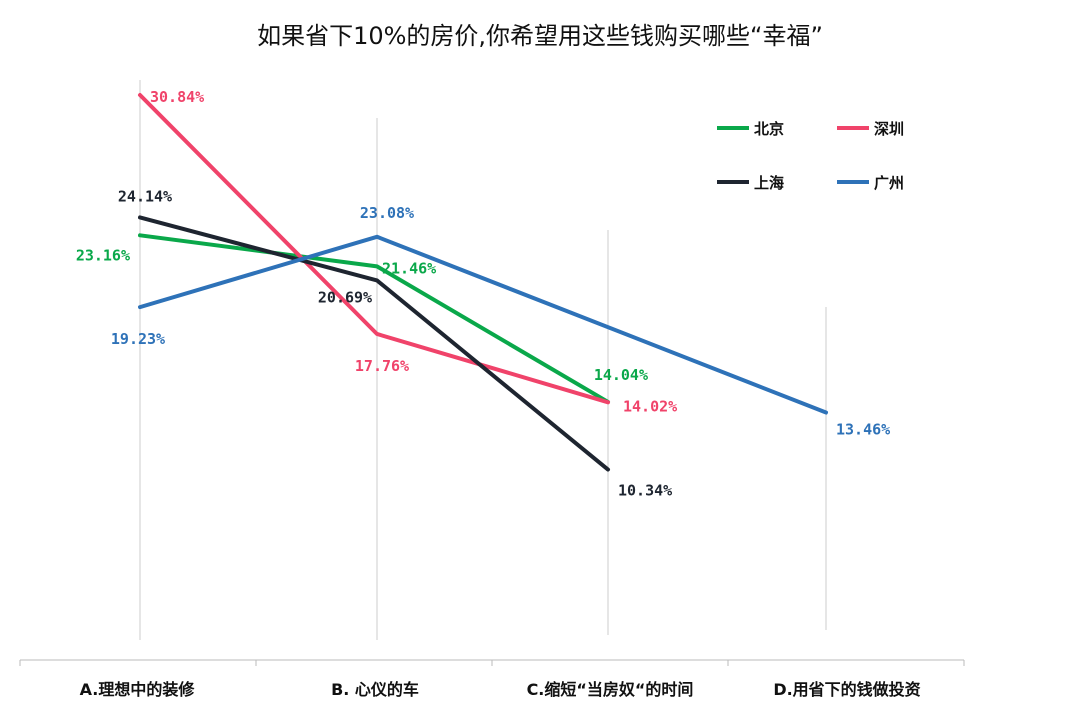 The width and height of the screenshot is (1080, 720). Describe the element at coordinates (345, 297) in the screenshot. I see `data-label: 20.69%` at that location.